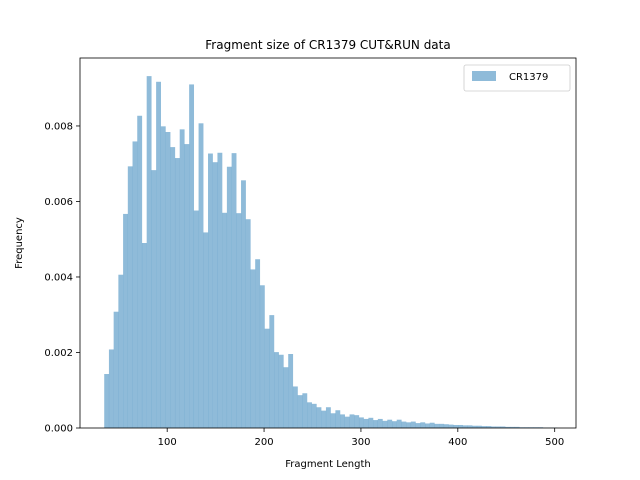  Describe the element at coordinates (327, 464) in the screenshot. I see `x-axis-label: Fragment Length` at that location.